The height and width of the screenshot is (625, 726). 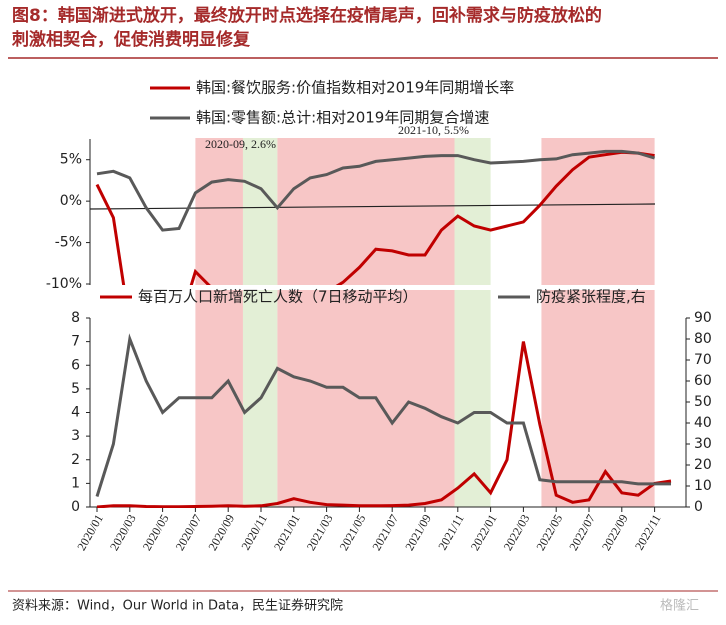 What do you see at coordinates (549, 532) in the screenshot?
I see `x-tick-label: 2022/05` at bounding box center [549, 532].